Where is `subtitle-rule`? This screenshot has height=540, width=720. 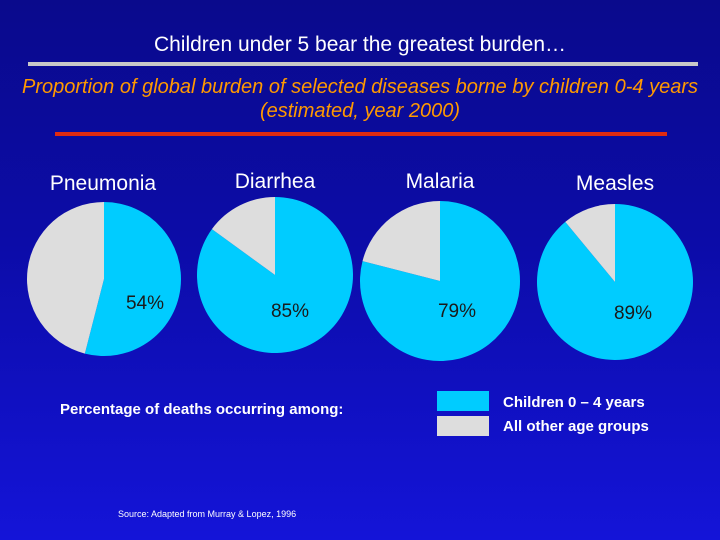 subtitle-rule is located at coordinates (361, 134).